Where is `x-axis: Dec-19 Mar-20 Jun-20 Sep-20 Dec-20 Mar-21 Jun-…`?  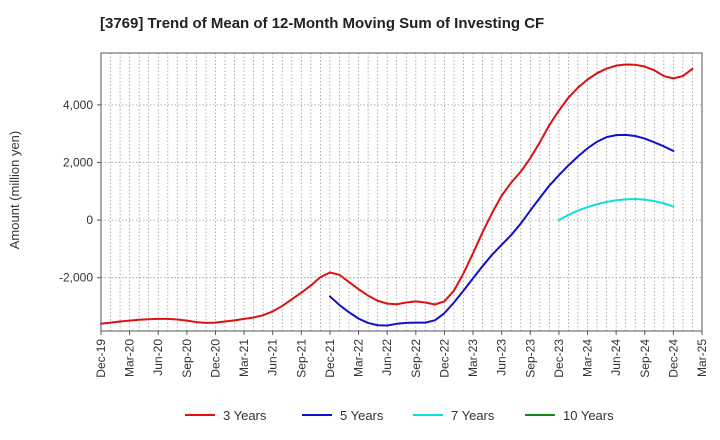
x-axis: Dec-19 Mar-20 Jun-20 Sep-20 Dec-20 Mar-21 Jun-… is located at coordinates (401, 354).